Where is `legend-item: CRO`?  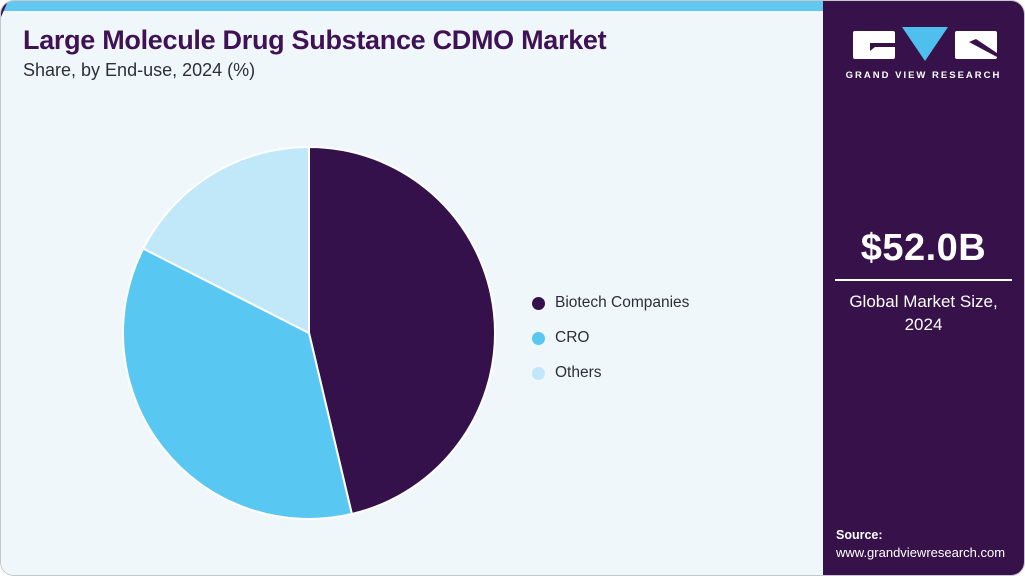
legend-item: CRO is located at coordinates (610, 338).